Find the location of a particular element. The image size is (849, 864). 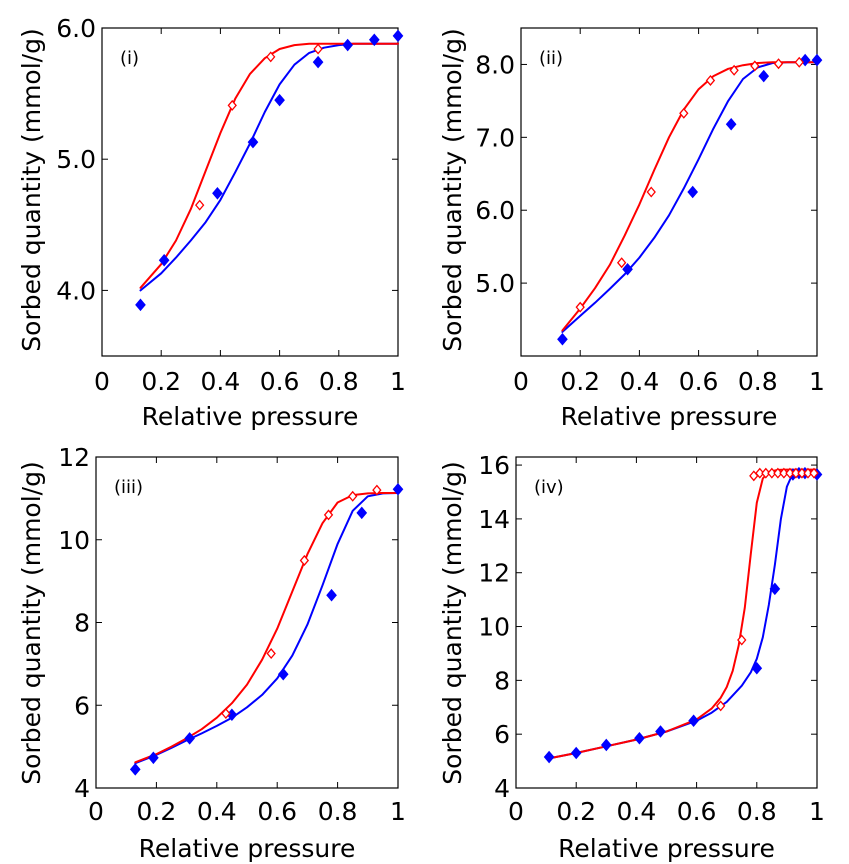

y-tick-label: 7.0 is located at coordinates (495, 137).